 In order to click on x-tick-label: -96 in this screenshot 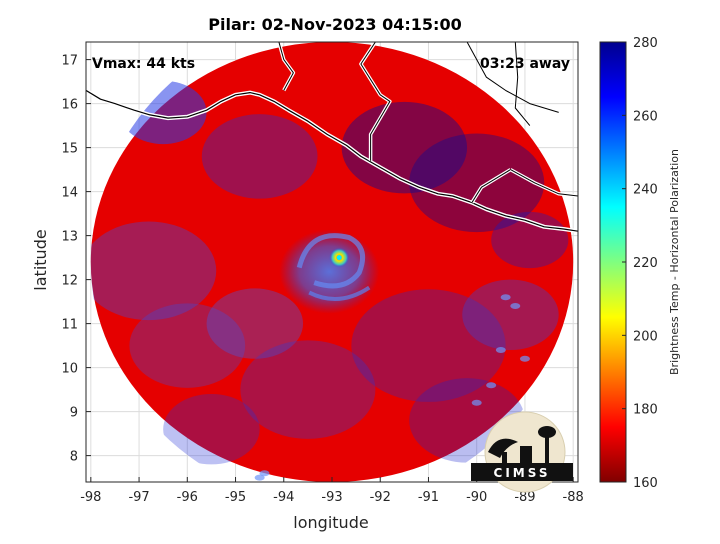, I will do `click(187, 497)`.